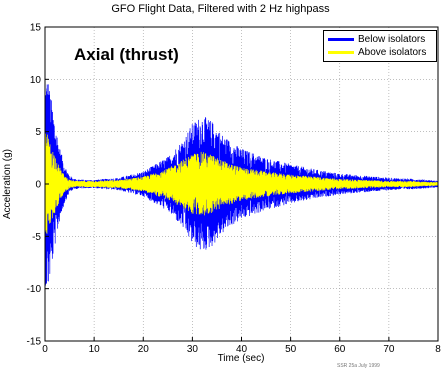 The width and height of the screenshot is (441, 372). What do you see at coordinates (291, 349) in the screenshot?
I see `x-tick-label: 50` at bounding box center [291, 349].